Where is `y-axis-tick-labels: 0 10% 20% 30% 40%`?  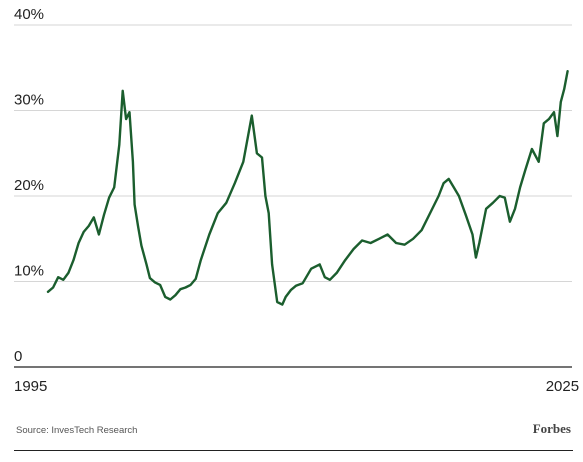 y-axis-tick-labels: 0 10% 20% 30% 40% is located at coordinates (29, 185).